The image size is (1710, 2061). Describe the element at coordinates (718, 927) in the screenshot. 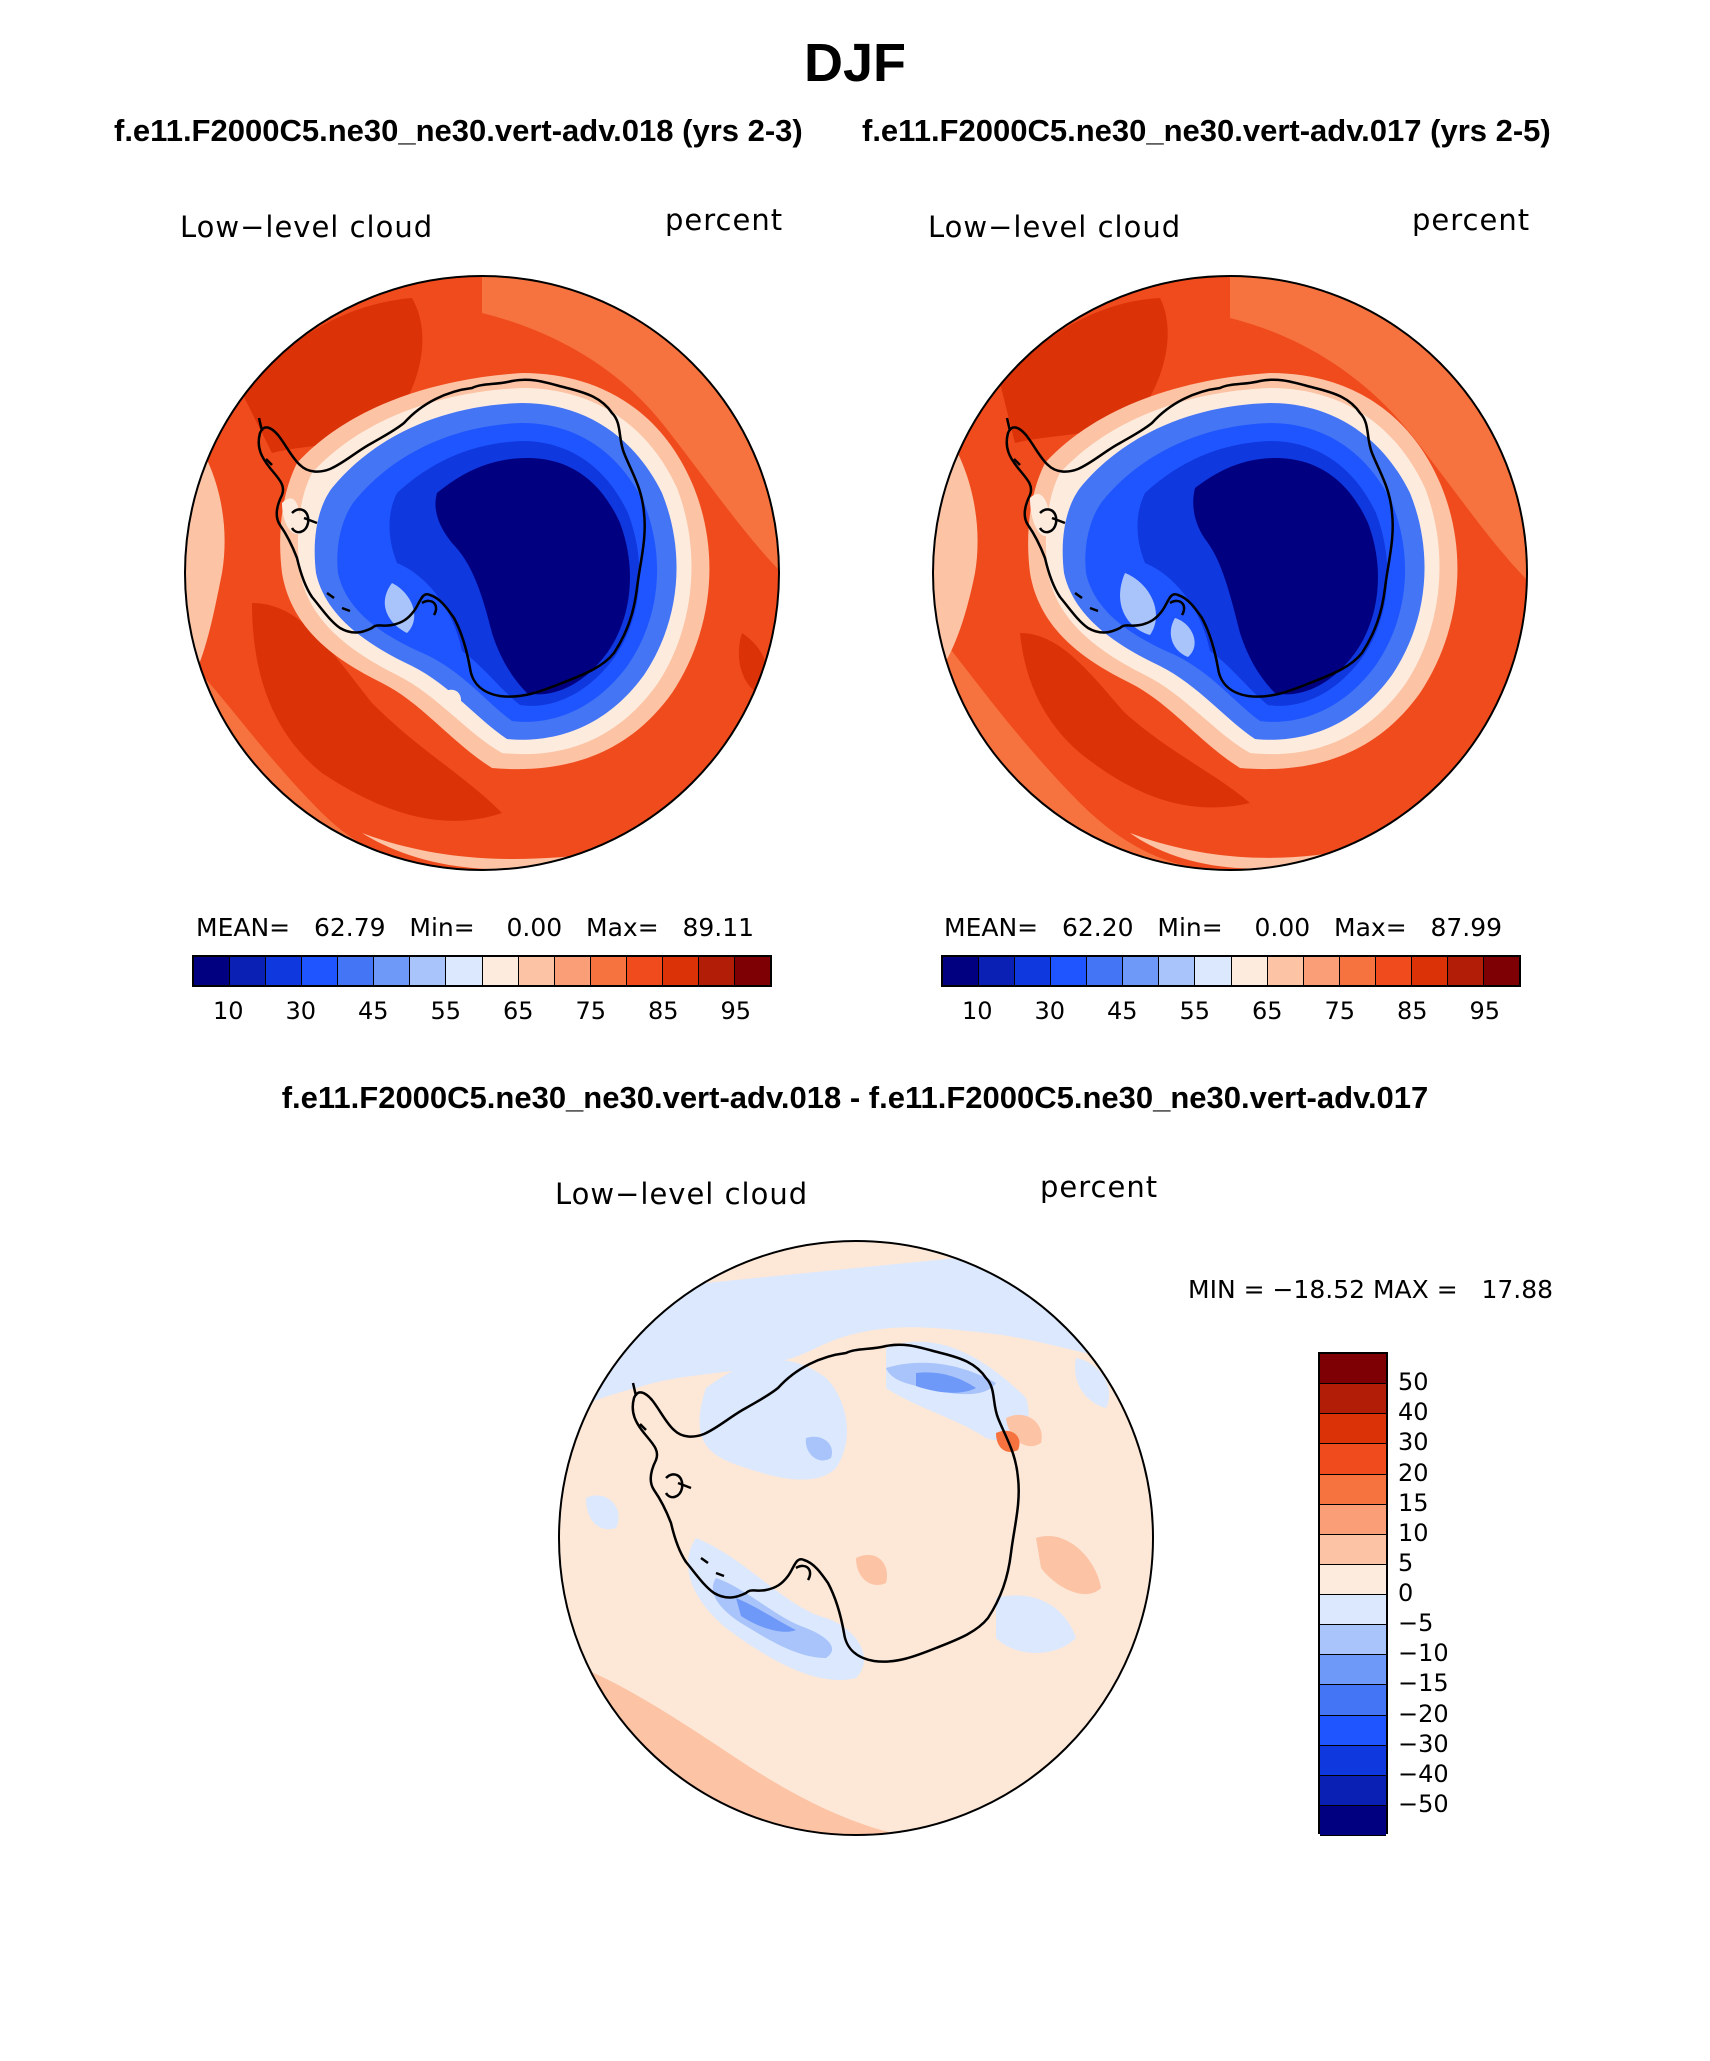

I see `max-value: 89.11` at that location.